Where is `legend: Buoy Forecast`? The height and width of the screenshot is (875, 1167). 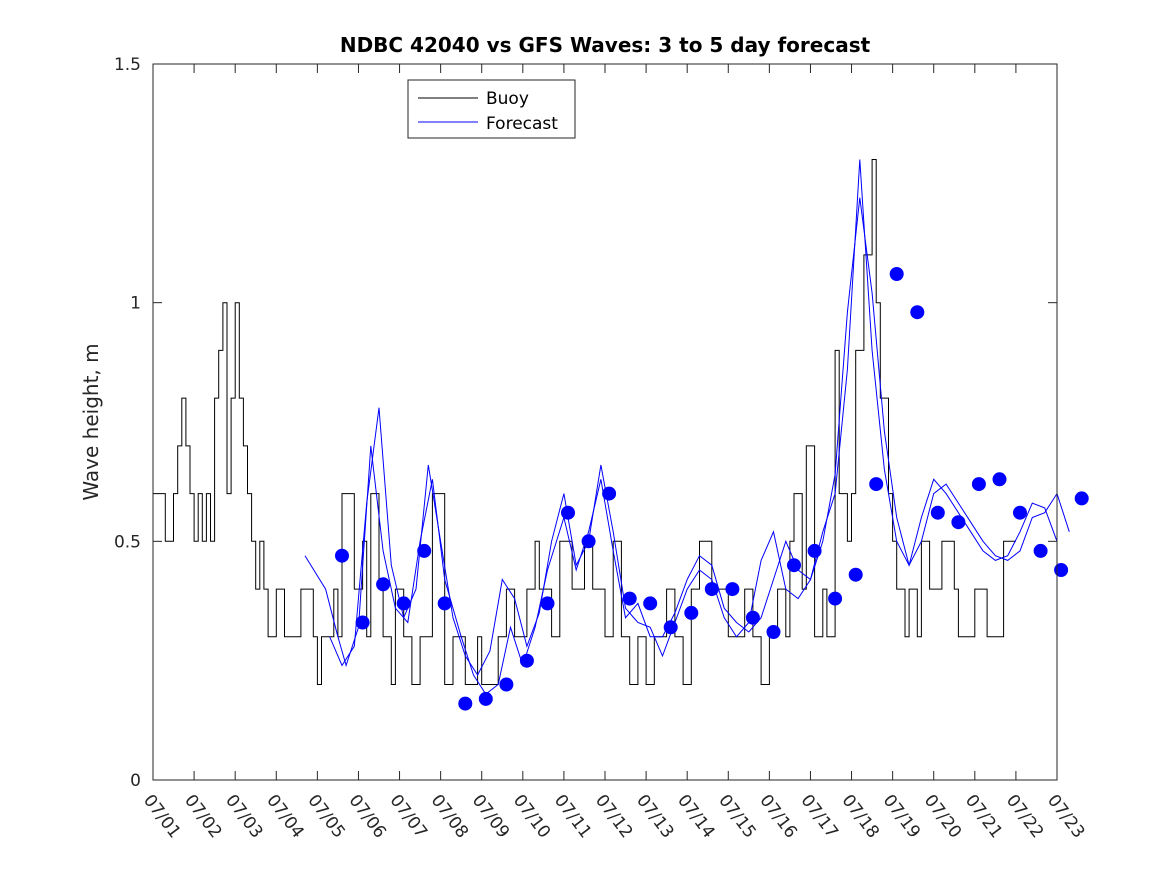 legend: Buoy Forecast is located at coordinates (491, 109).